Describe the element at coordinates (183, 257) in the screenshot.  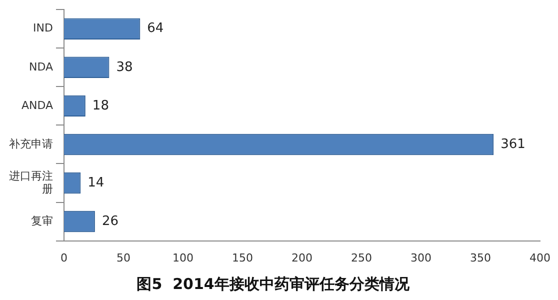
I see `x-tick-label: 100` at that location.